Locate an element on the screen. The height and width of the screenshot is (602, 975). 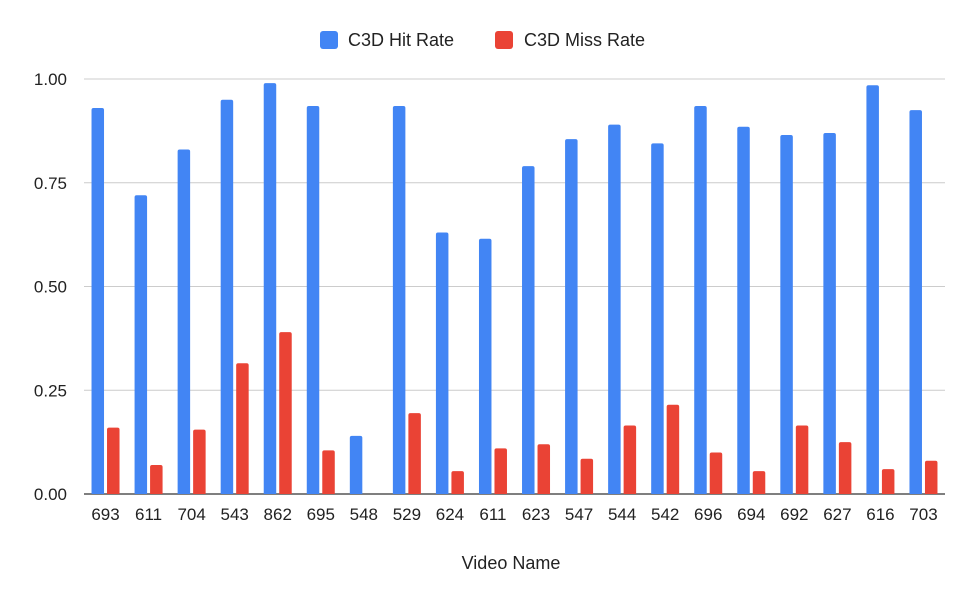
x-tick-label: 703 is located at coordinates (923, 514).